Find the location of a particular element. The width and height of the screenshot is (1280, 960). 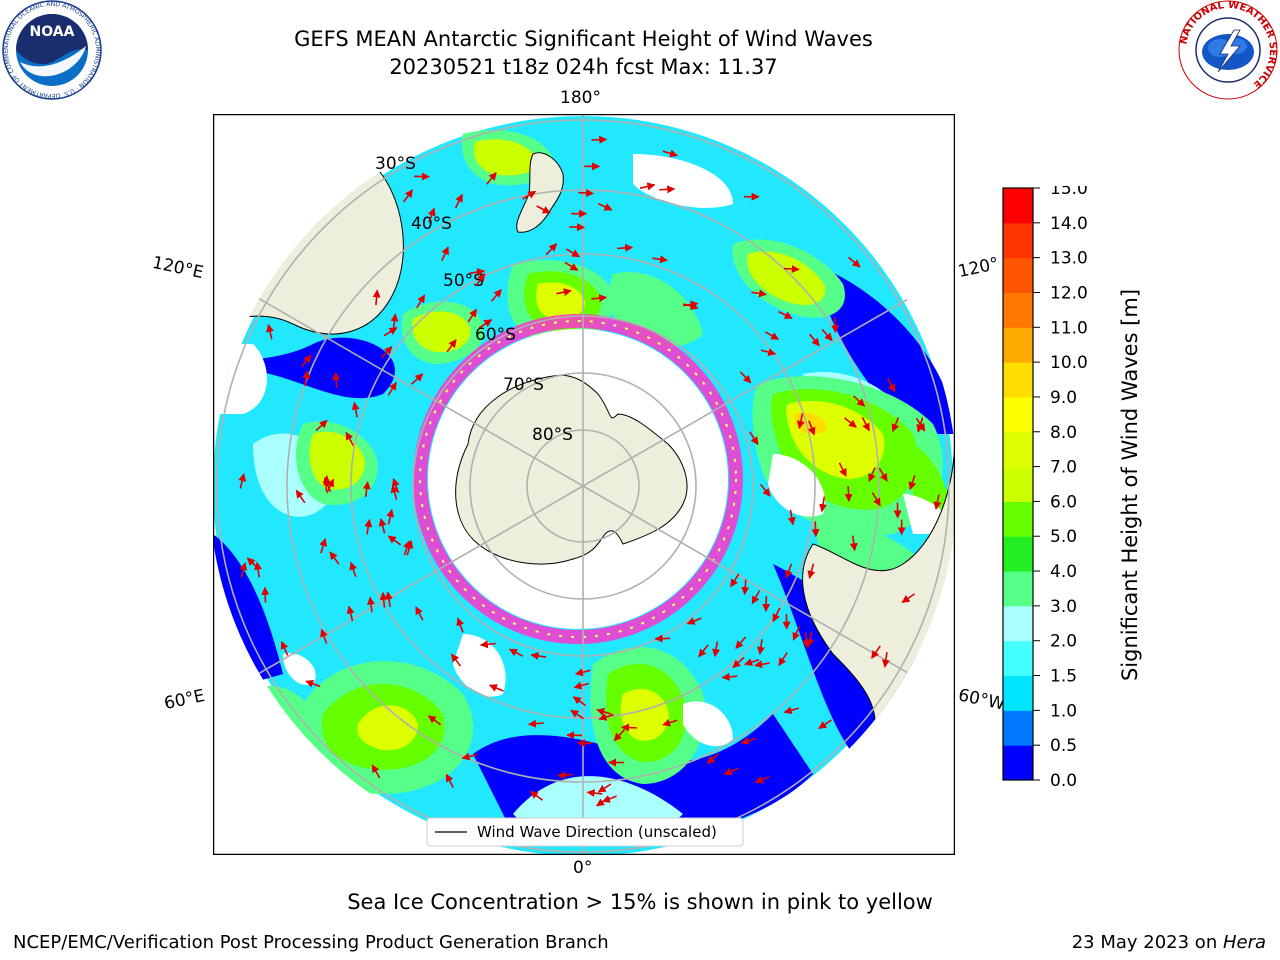

colorbar-tick-label: 6.0 is located at coordinates (1063, 502).